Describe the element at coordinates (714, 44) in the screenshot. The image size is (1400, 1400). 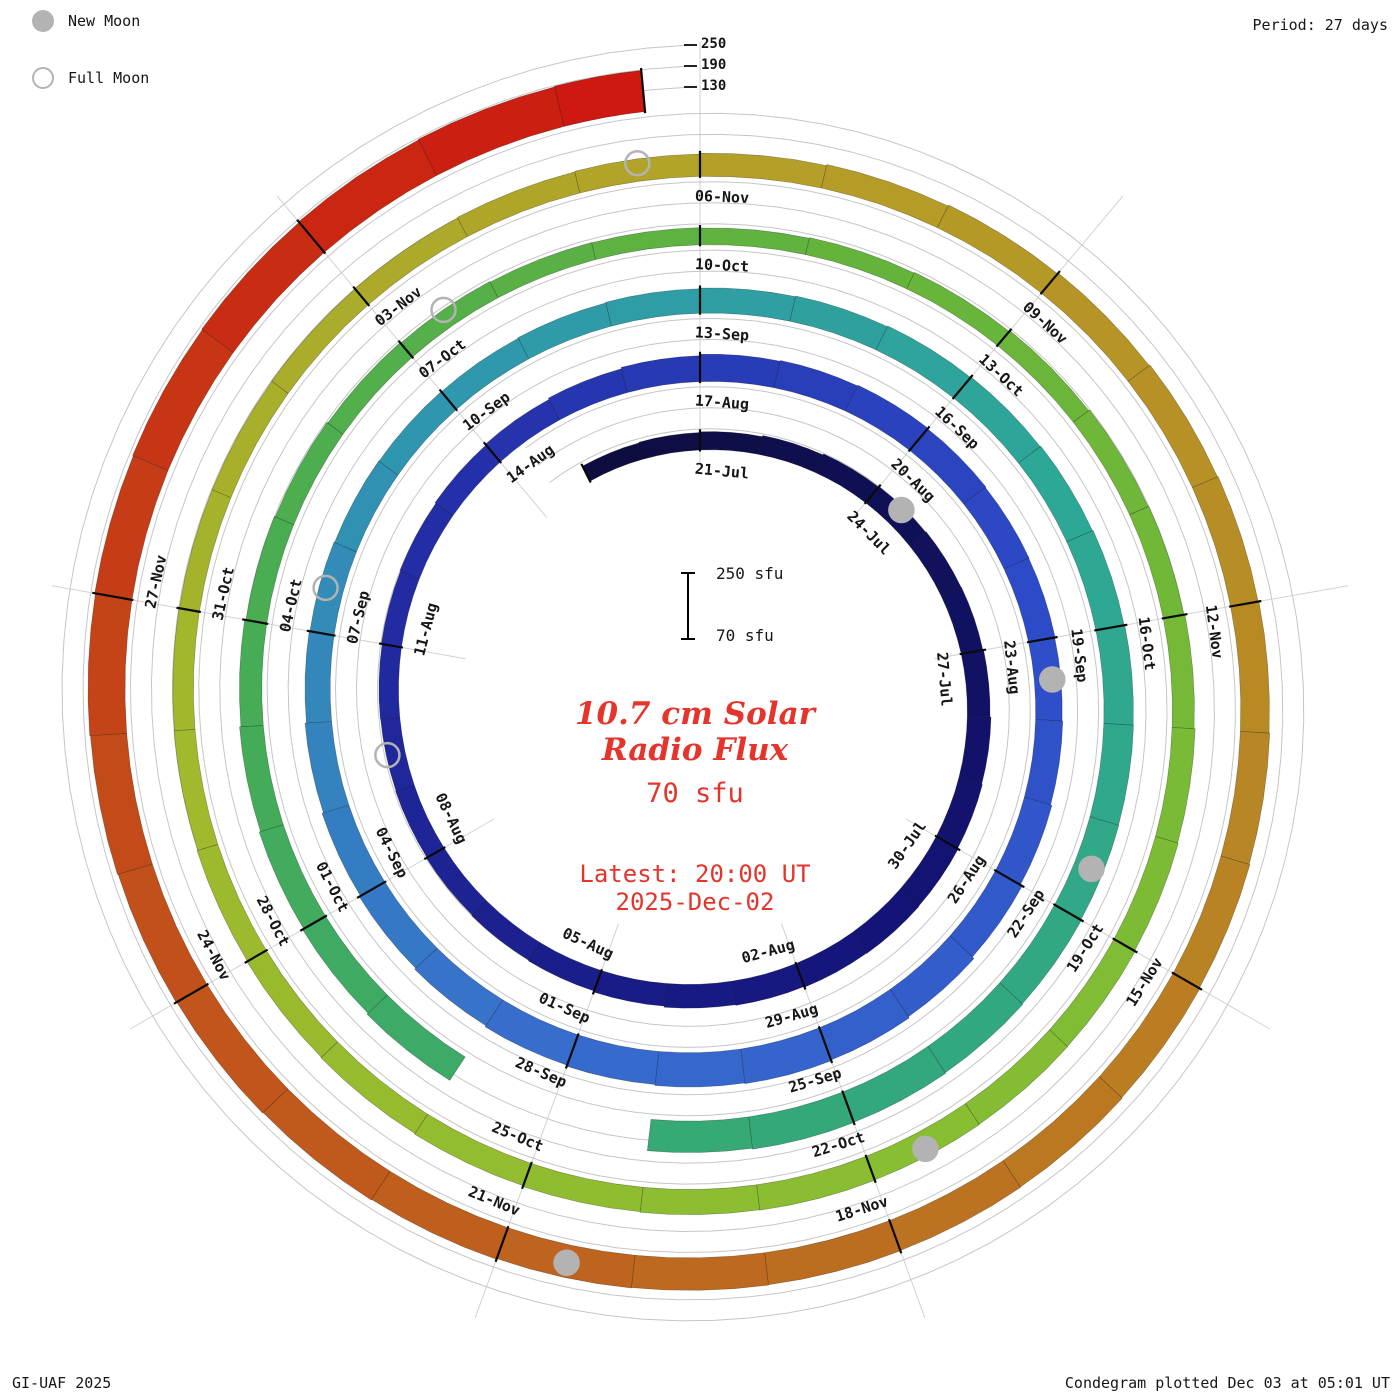
I see `radial-scale-250: 250` at that location.